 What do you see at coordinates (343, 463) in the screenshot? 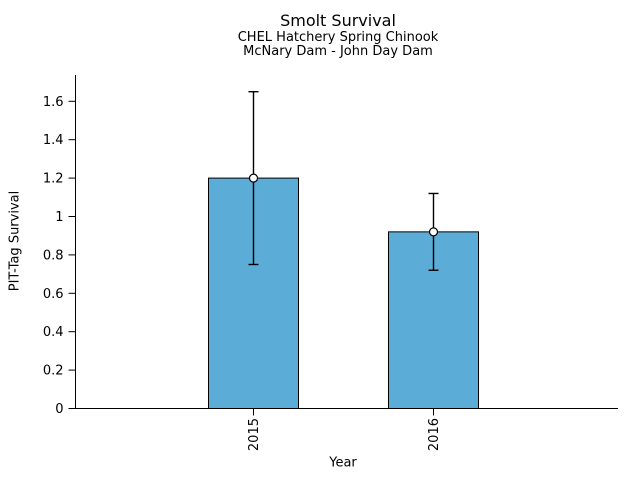
I see `x-axis-label: Year` at bounding box center [343, 463].